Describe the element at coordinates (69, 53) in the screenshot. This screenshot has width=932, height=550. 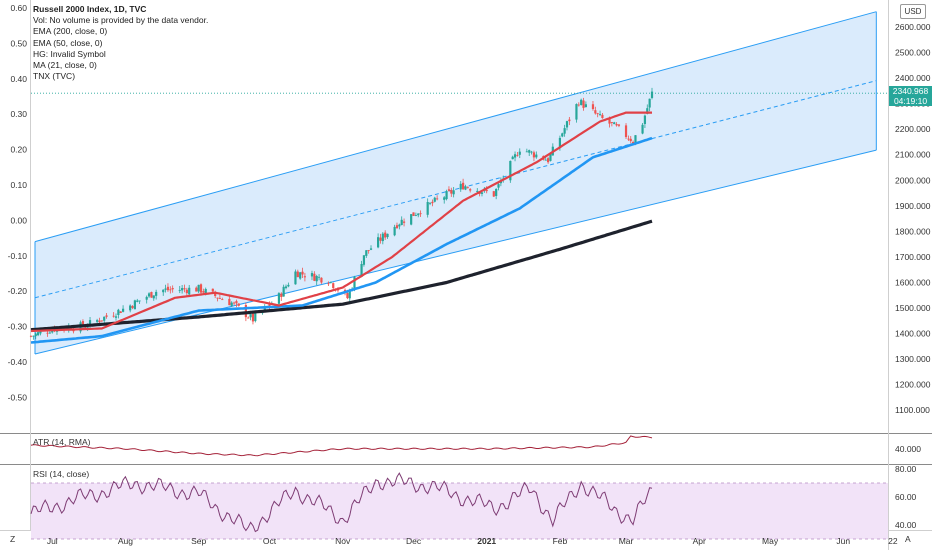
I see `legend-hg: HG: Invalid Symbol` at that location.